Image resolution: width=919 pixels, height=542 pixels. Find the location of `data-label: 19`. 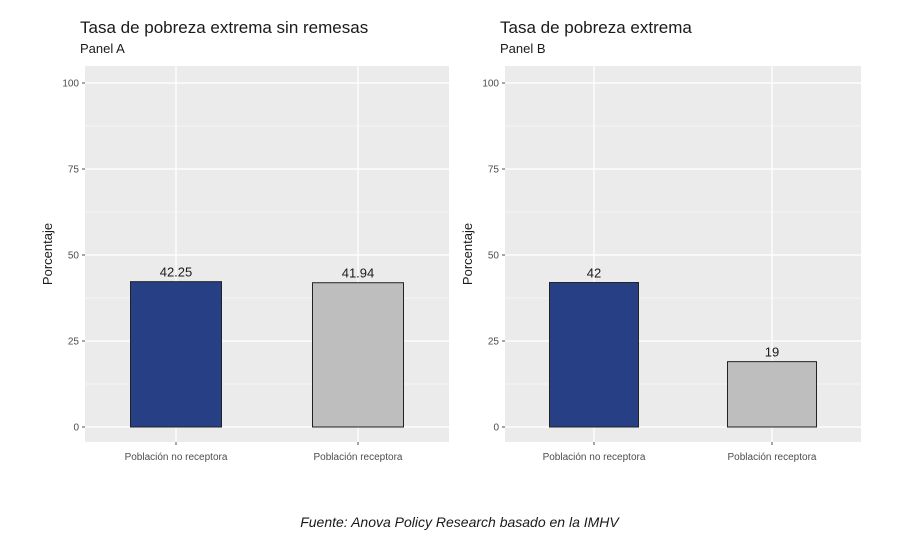

data-label: 19 is located at coordinates (772, 352).